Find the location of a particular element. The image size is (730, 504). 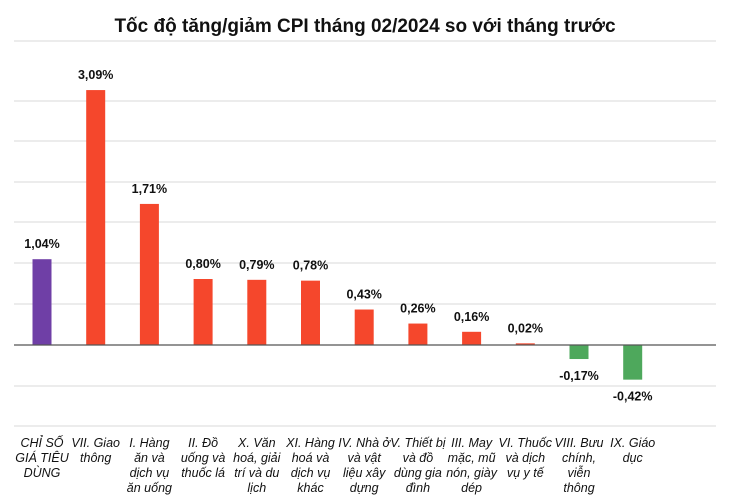

category-label: II. Đồ uống và thuốc lá is located at coordinates (203, 458).